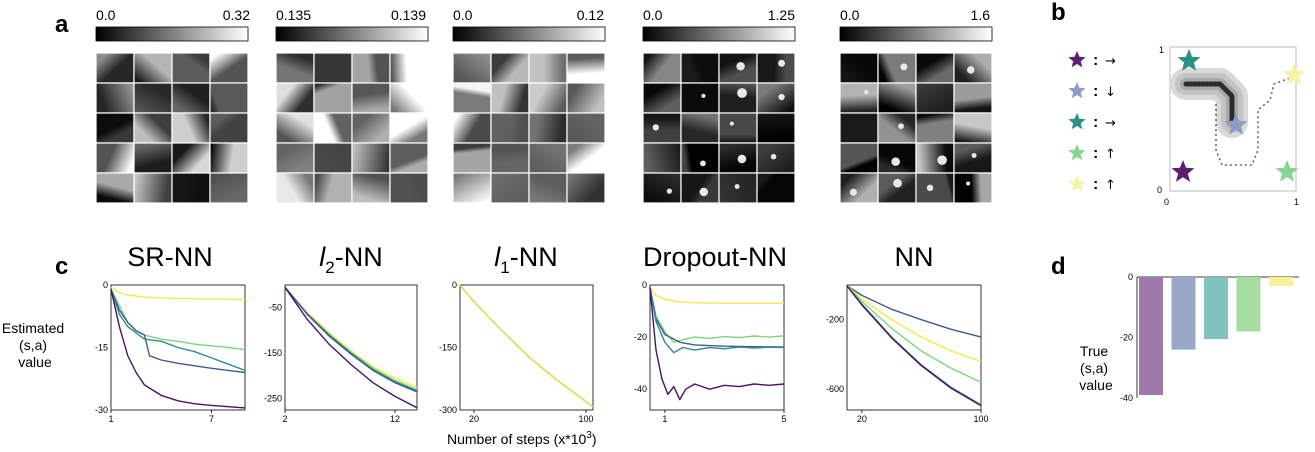  I want to click on y-axis-label-line-1: Estimated, so click(33, 328).